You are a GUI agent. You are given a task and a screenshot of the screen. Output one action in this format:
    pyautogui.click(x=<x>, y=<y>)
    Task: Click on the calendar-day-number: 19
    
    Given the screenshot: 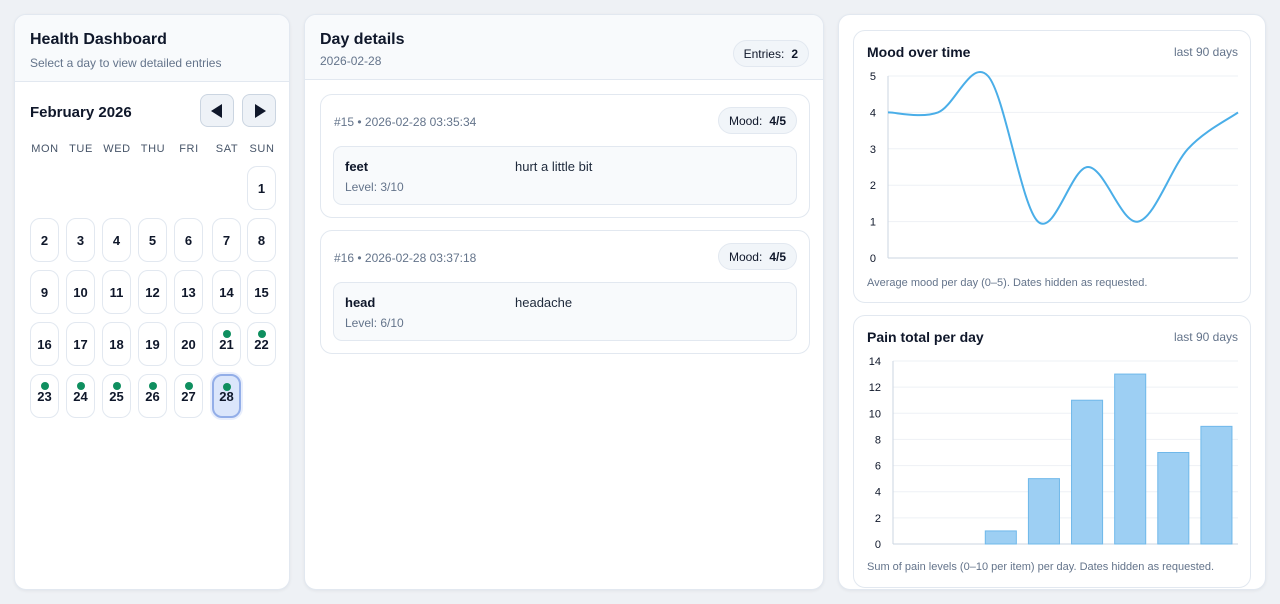 What is the action you would take?
    pyautogui.click(x=152, y=344)
    